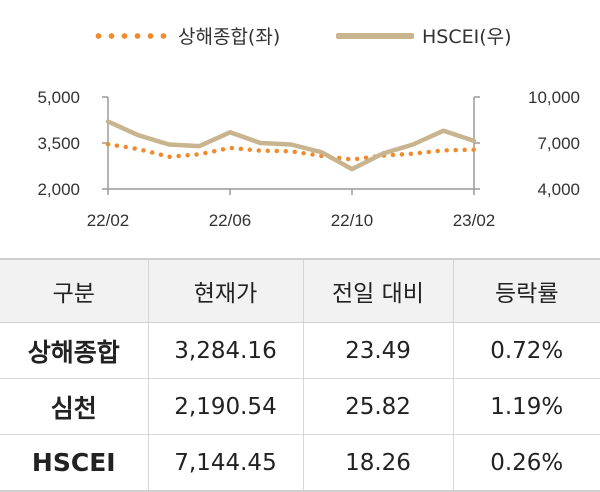 The width and height of the screenshot is (600, 492). Describe the element at coordinates (526, 463) in the screenshot. I see `row-rate: 0.26%` at that location.